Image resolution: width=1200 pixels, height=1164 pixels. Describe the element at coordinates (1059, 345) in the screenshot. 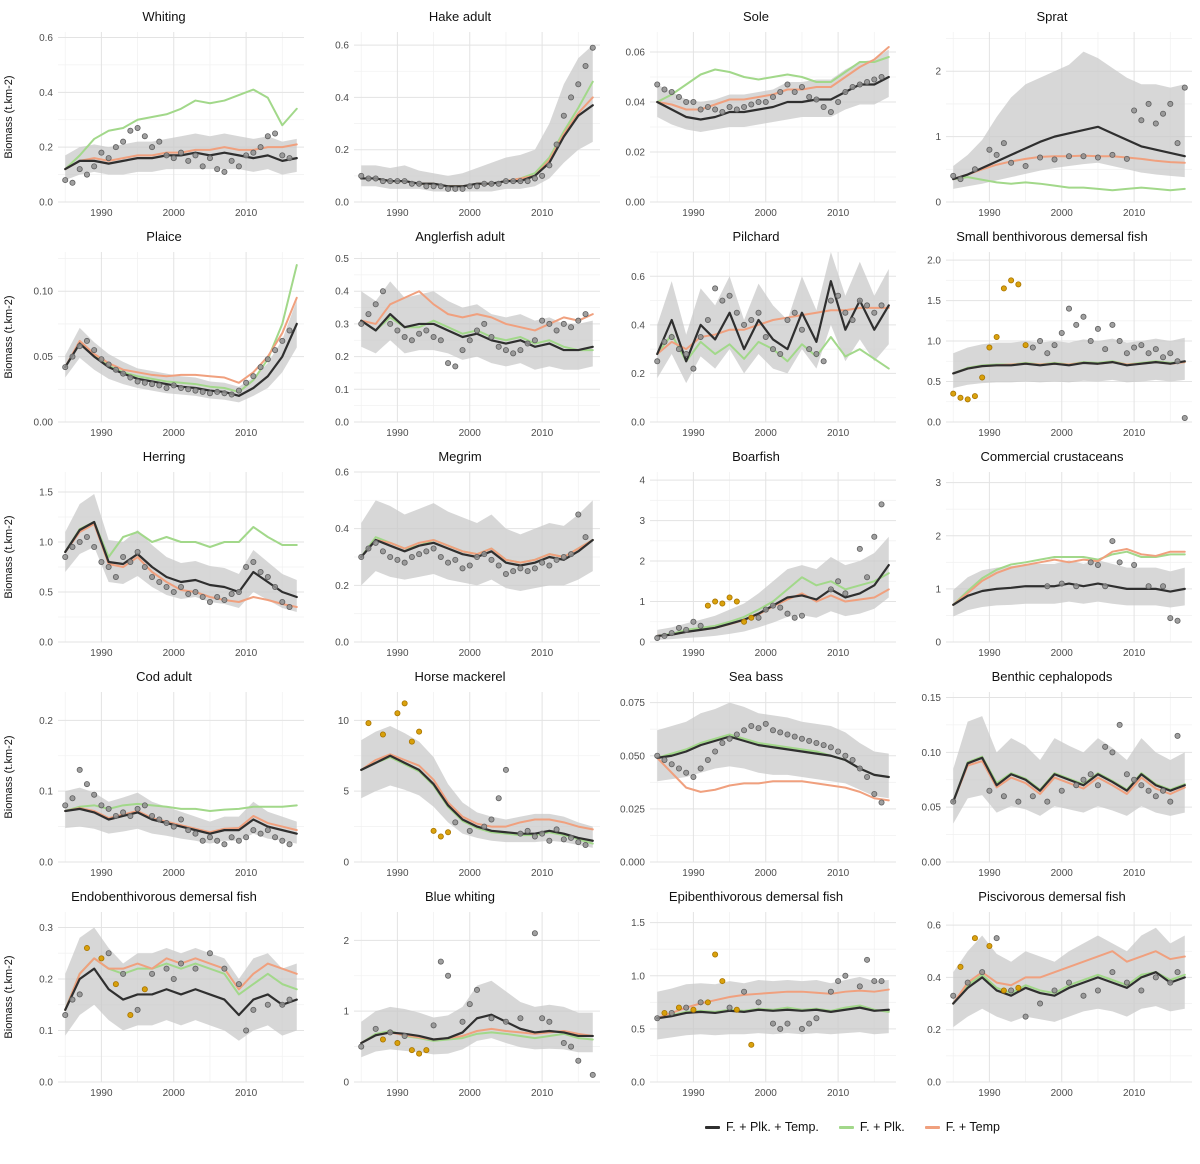

I see `panel-plot: 0.0 0.5 1.0 1.5 2.0 1990 2000 2010` at that location.